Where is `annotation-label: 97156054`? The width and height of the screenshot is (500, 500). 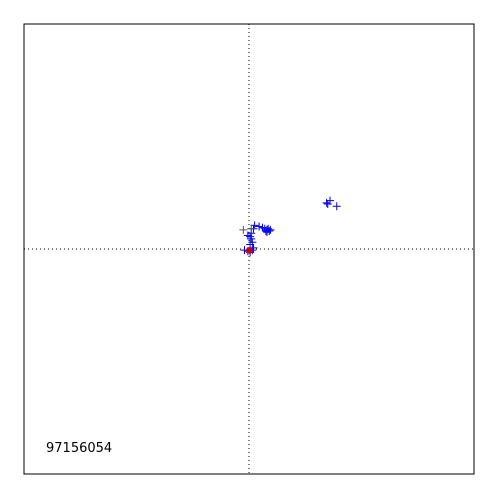
annotation-label: 97156054 is located at coordinates (79, 448).